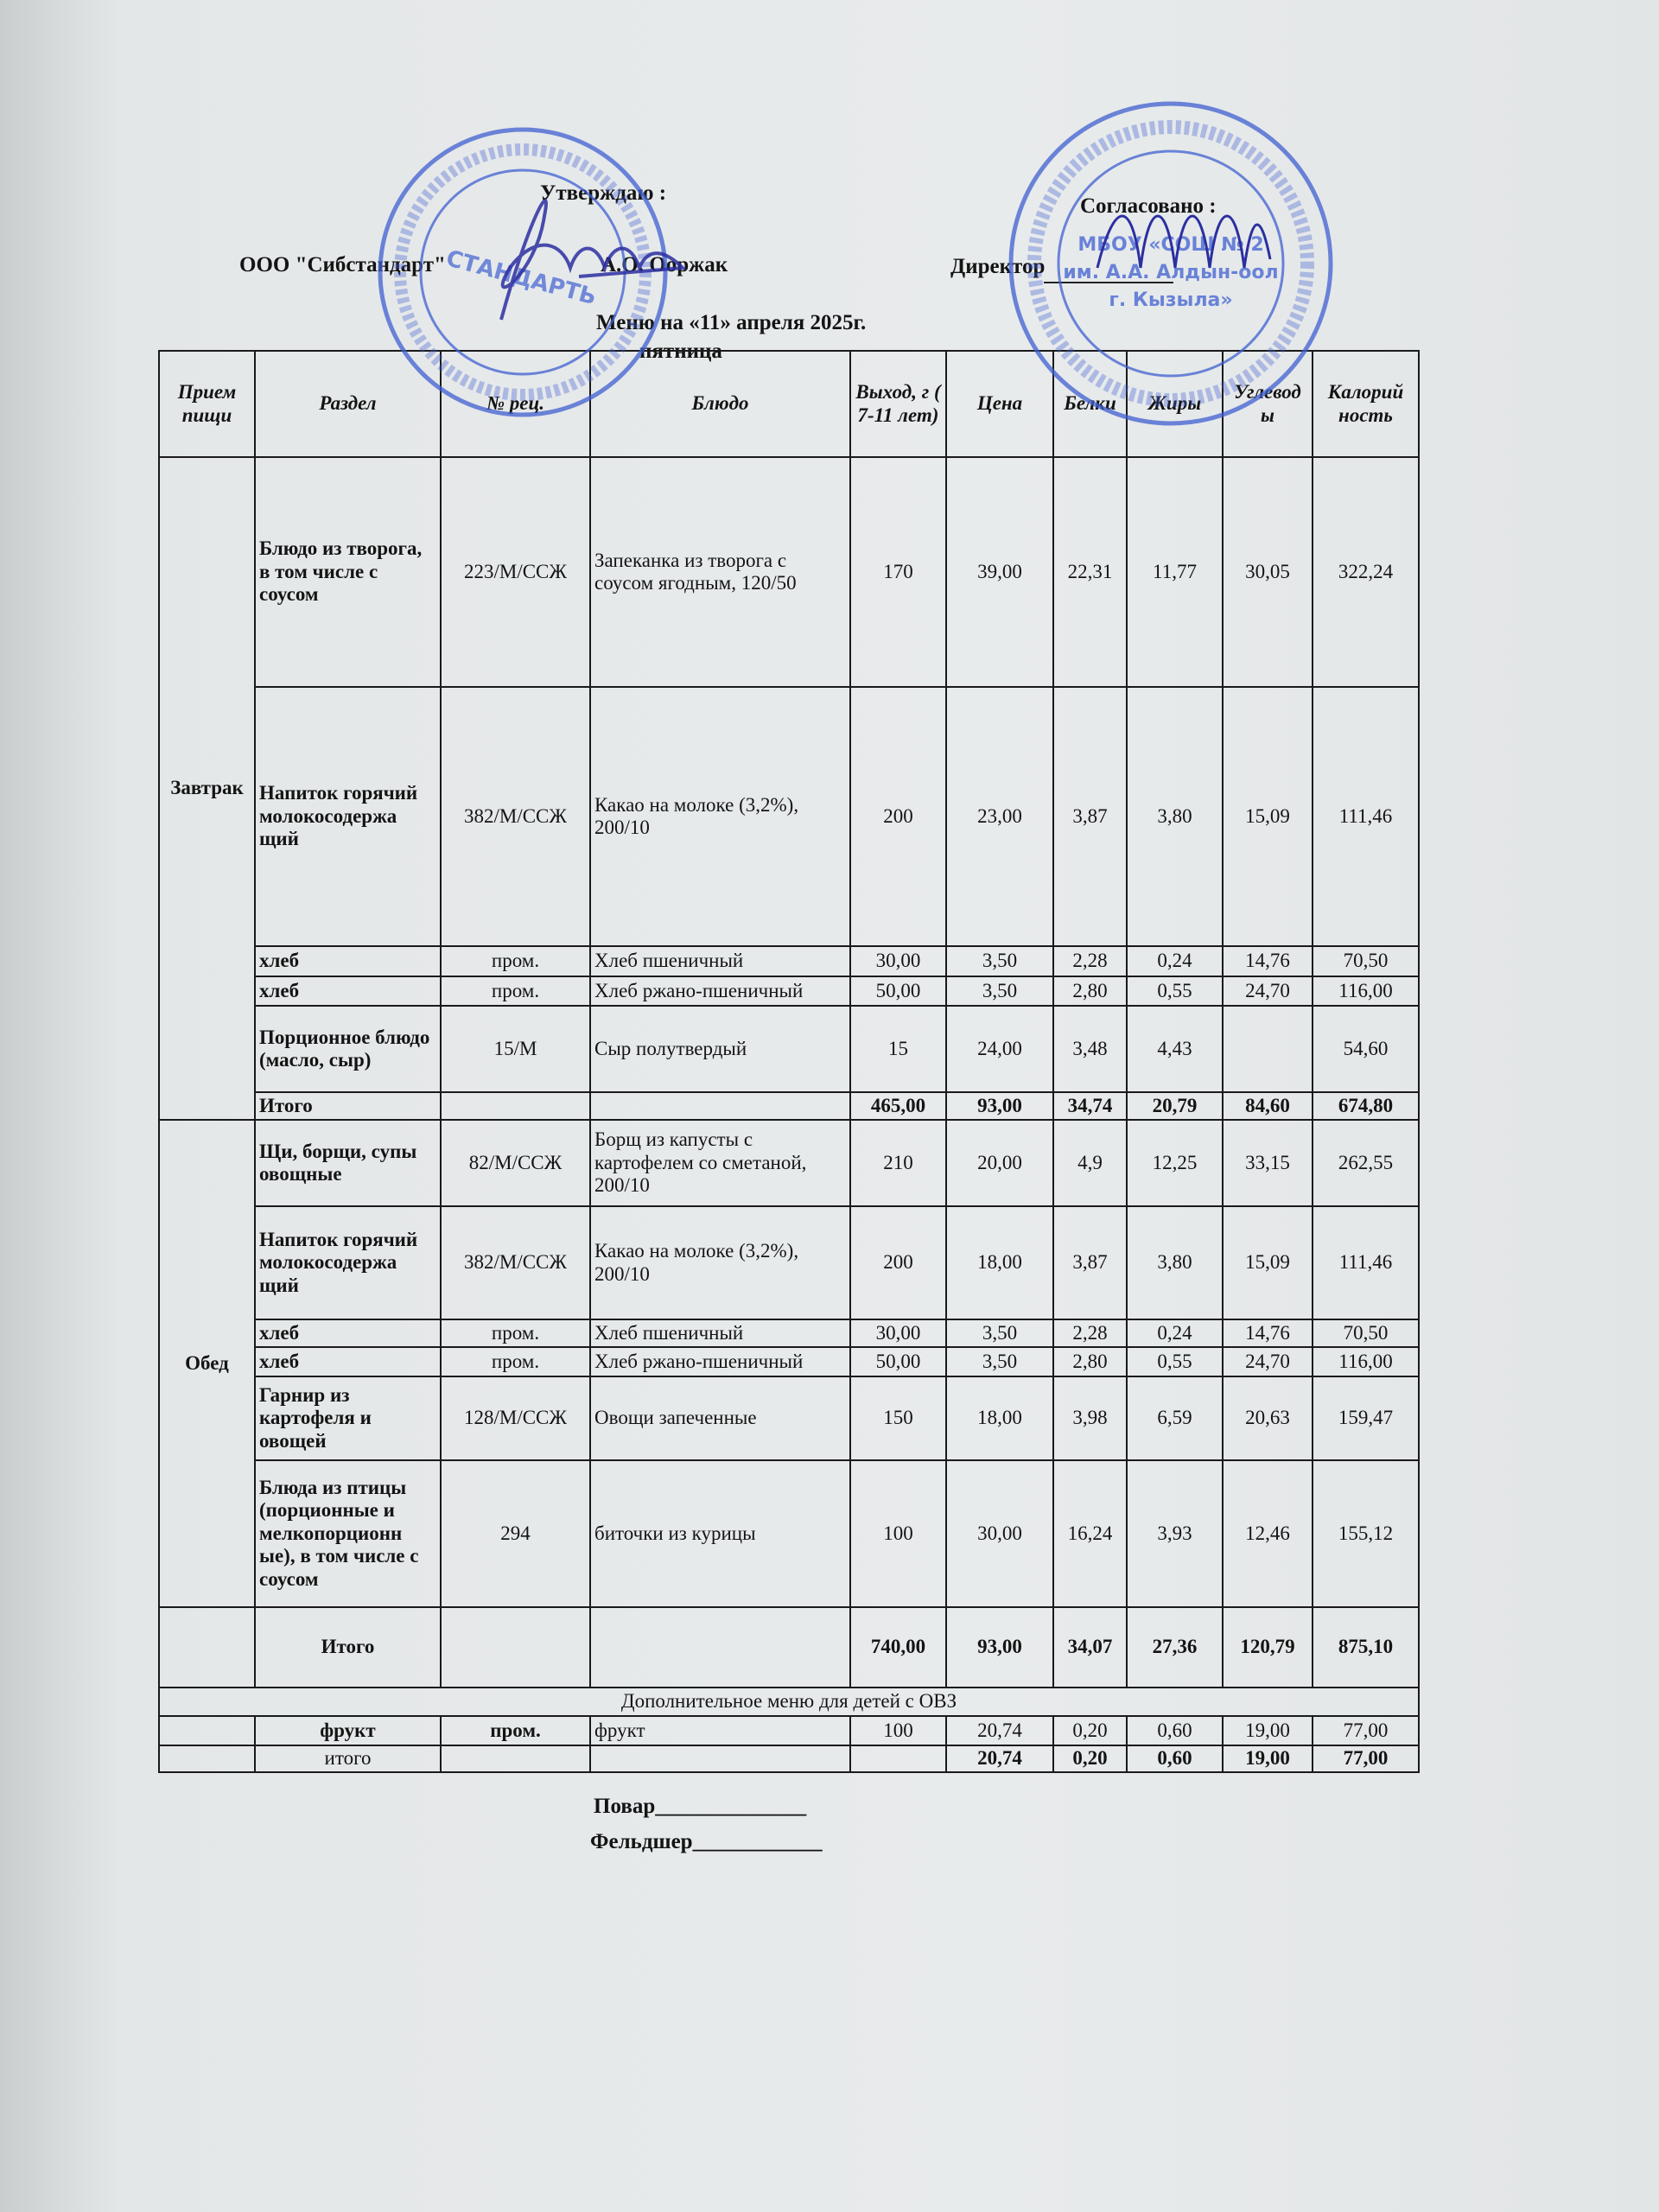 This screenshot has height=2212, width=1659. What do you see at coordinates (1148, 206) in the screenshot?
I see `agreed-label: Согласовано :` at bounding box center [1148, 206].